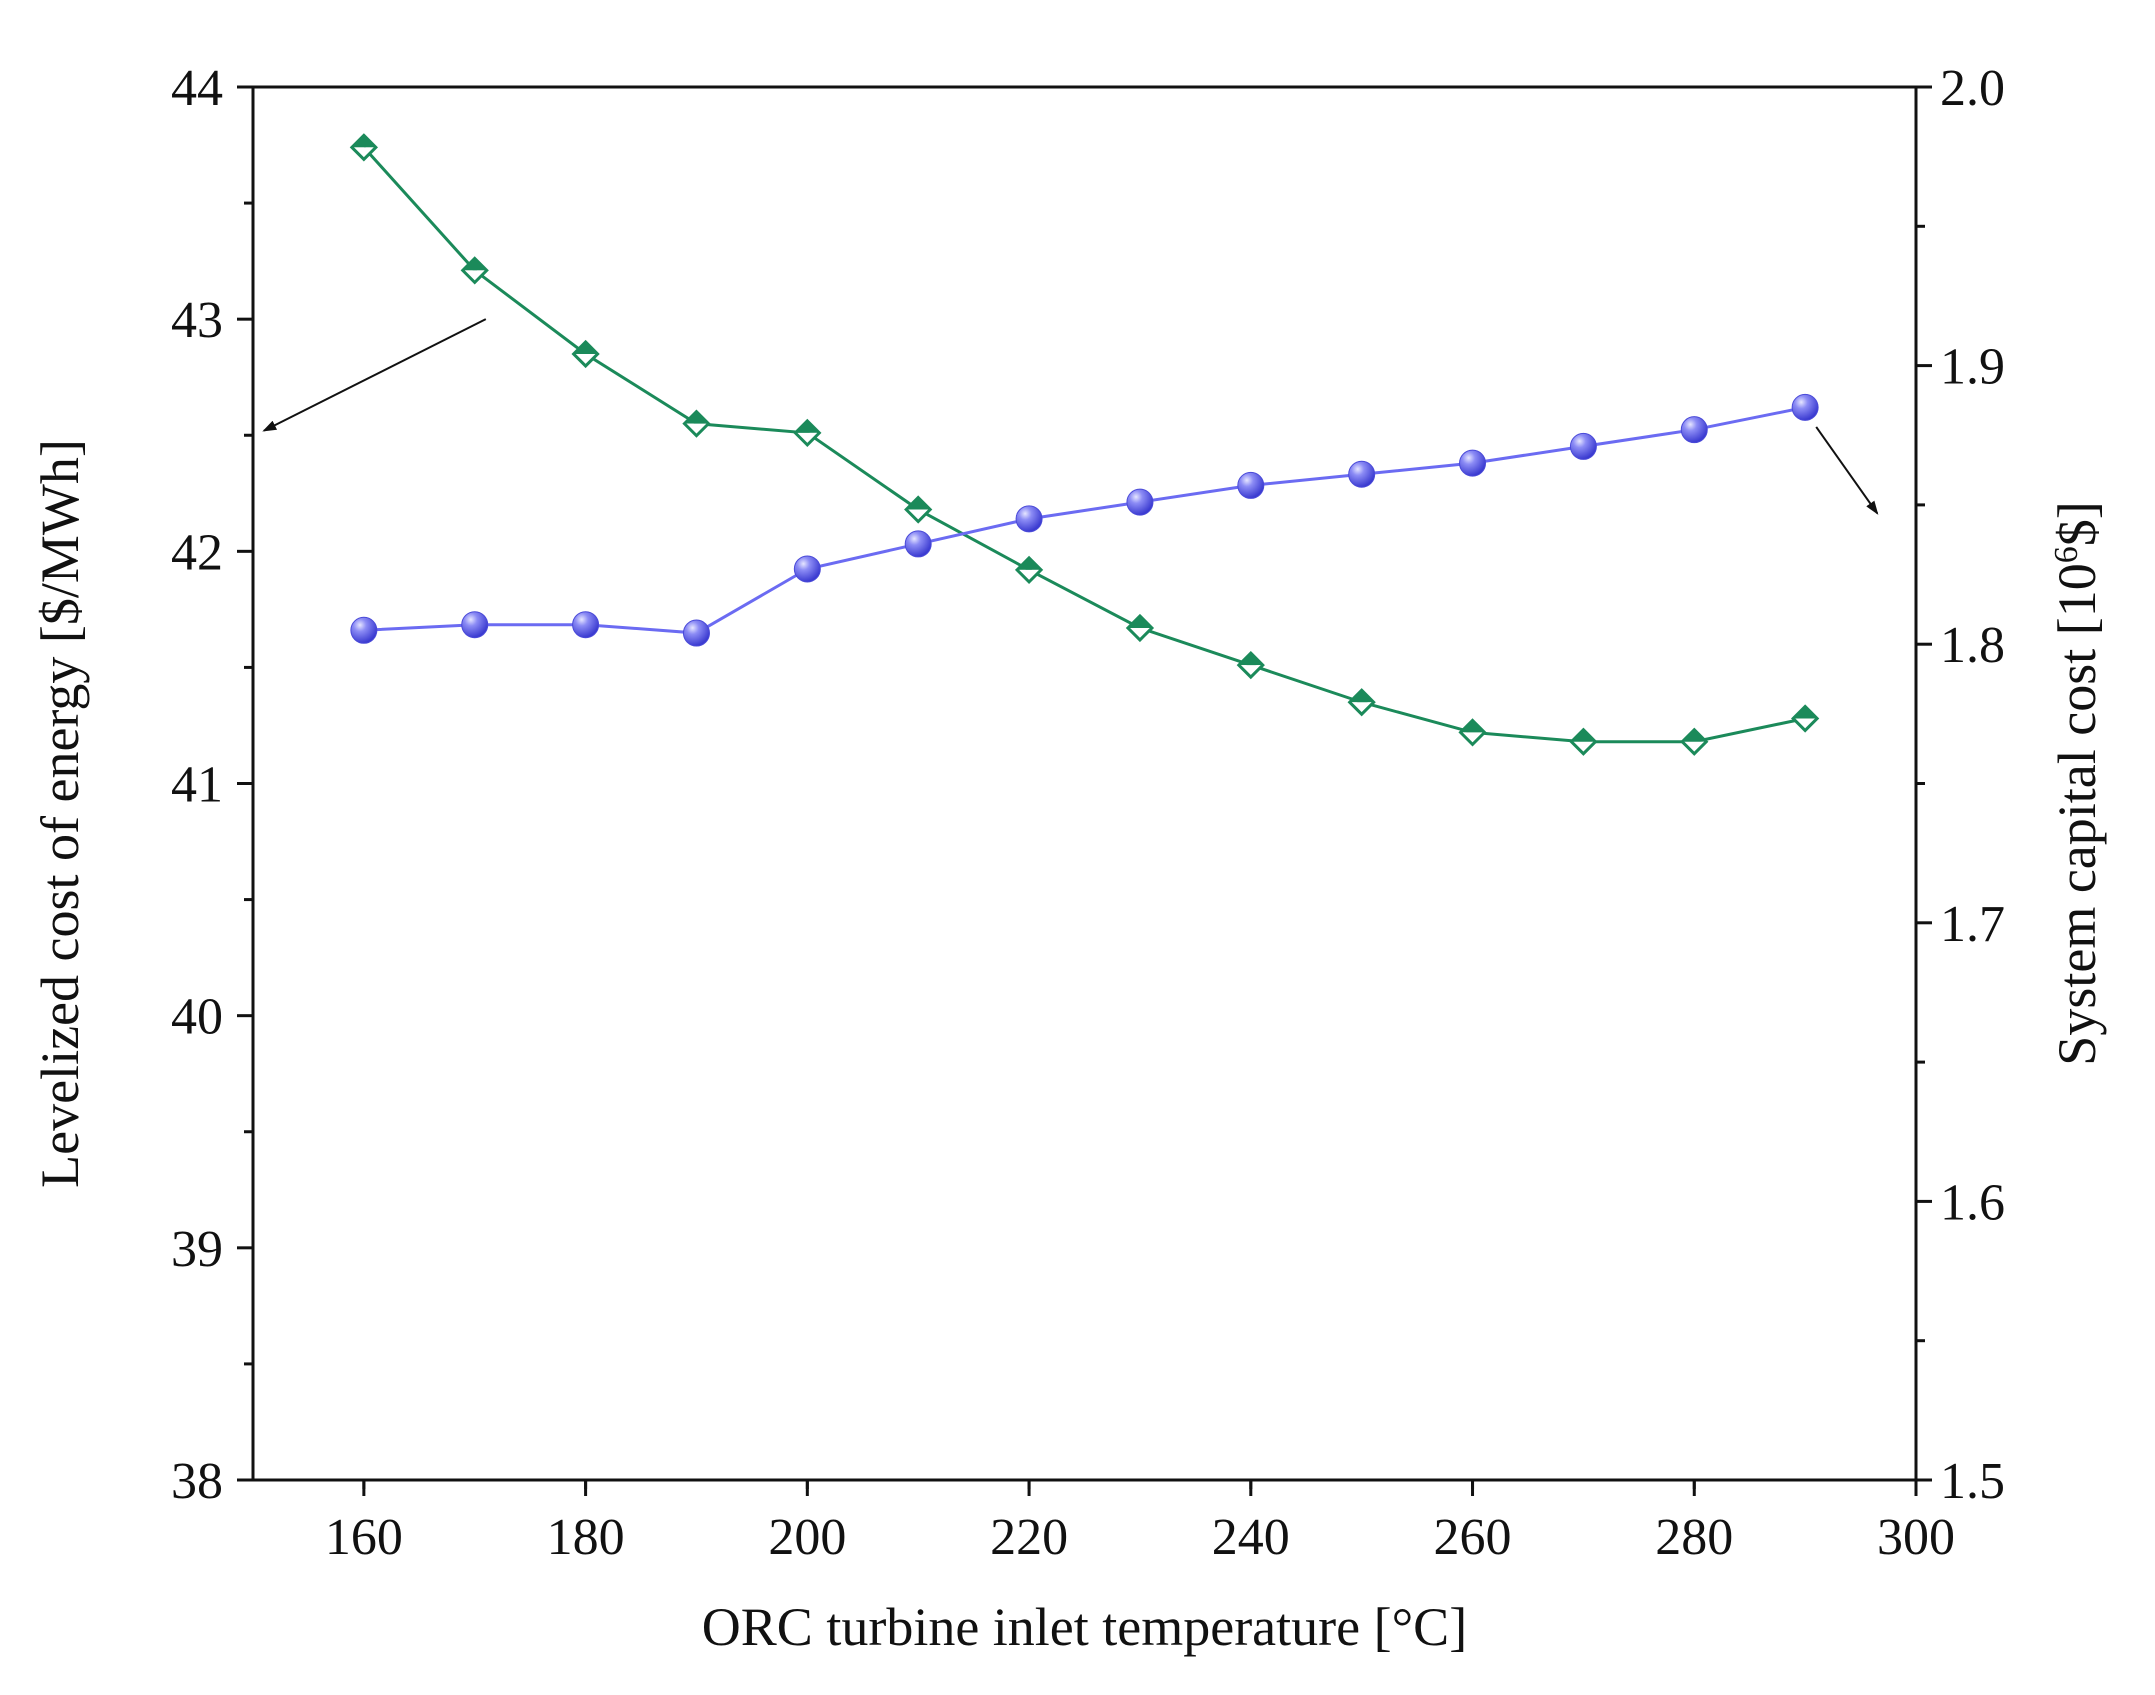 The height and width of the screenshot is (1695, 2155). Describe the element at coordinates (586, 1537) in the screenshot. I see `x-tick-label: 180` at that location.